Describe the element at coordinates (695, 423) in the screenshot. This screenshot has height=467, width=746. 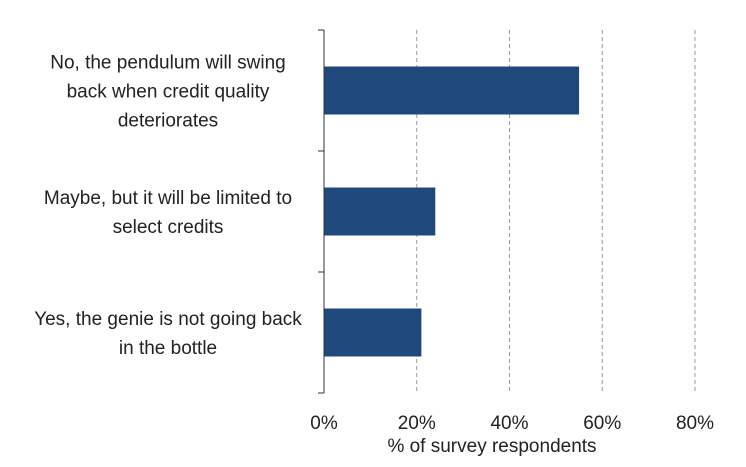
I see `x-tick-label: 80%` at that location.